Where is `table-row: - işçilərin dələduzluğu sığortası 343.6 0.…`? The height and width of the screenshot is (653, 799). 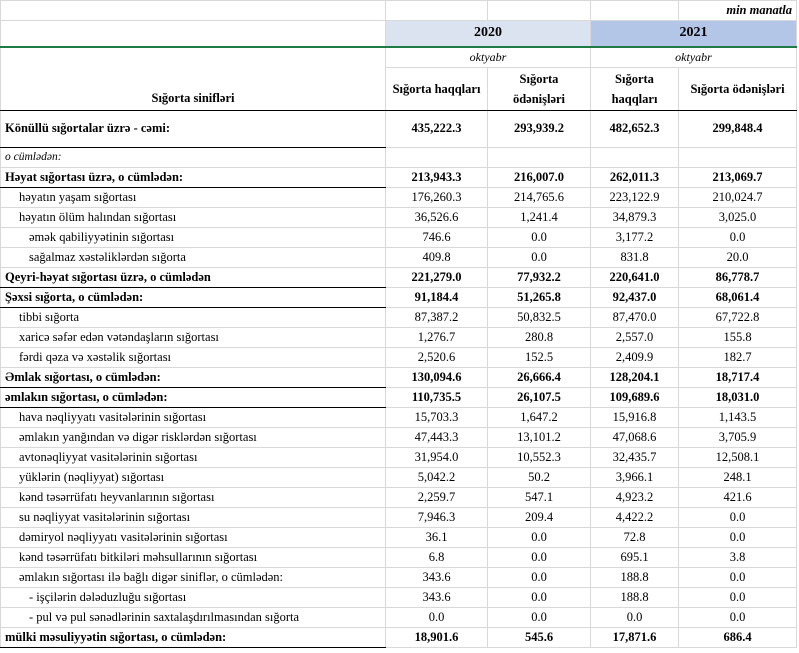
table-row: - işçilərin dələduzluğu sığortası 343.6 0.… is located at coordinates (398, 597).